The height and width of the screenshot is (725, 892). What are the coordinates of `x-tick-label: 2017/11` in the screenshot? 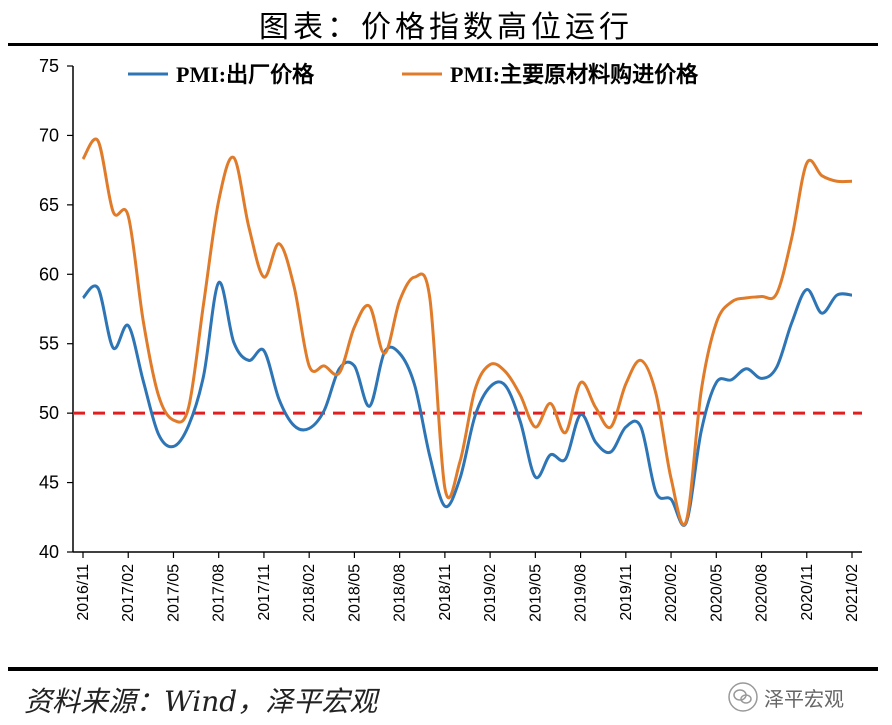 It's located at (264, 592).